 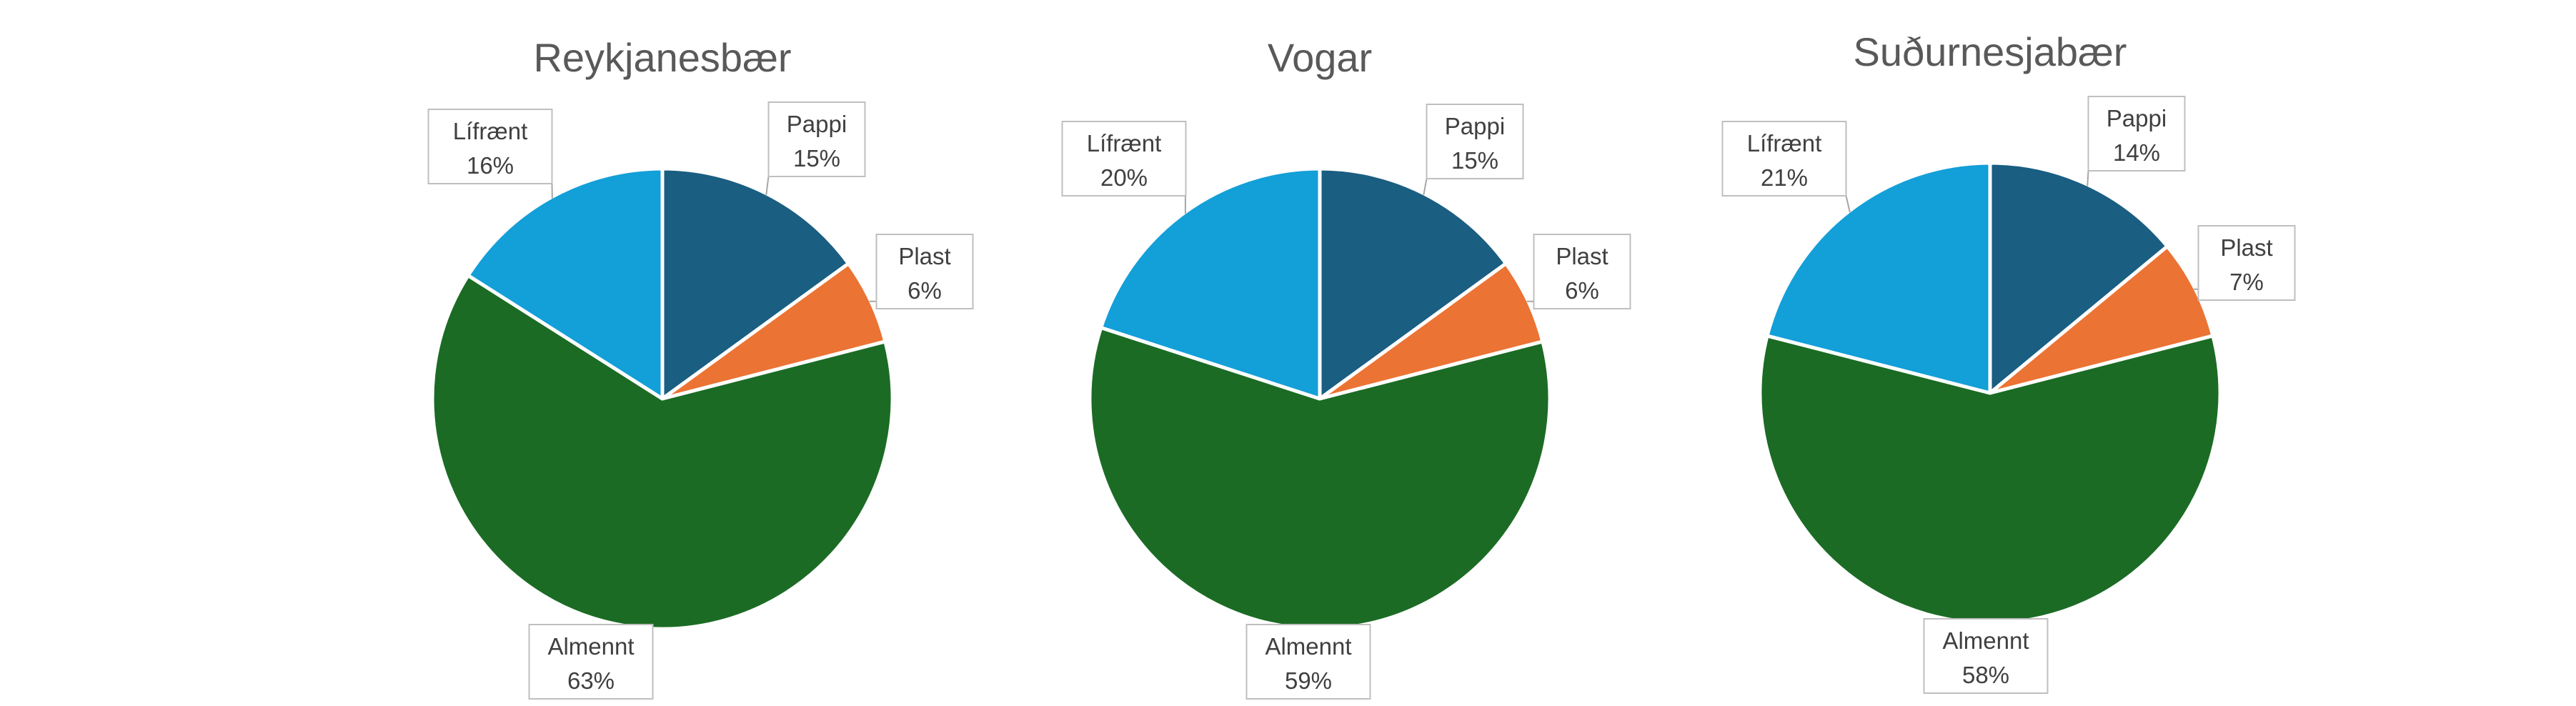 What do you see at coordinates (1210, 284) in the screenshot?
I see `pie-slice-lifraent` at bounding box center [1210, 284].